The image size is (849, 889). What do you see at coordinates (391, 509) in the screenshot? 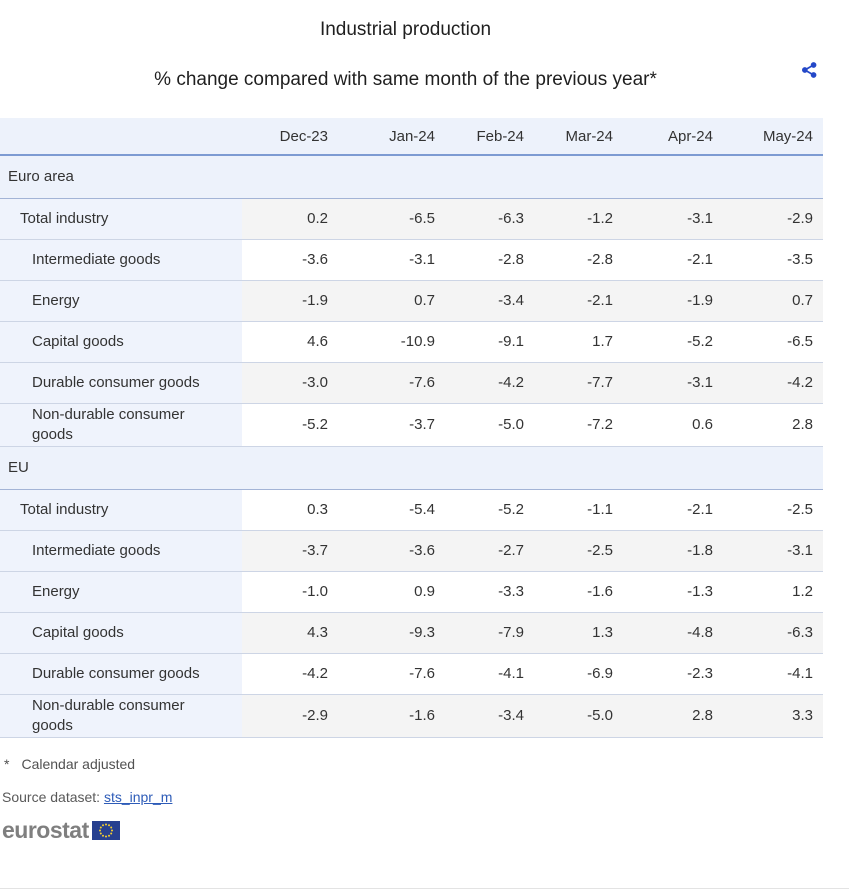
I see `value-cell: -5.4` at bounding box center [391, 509].